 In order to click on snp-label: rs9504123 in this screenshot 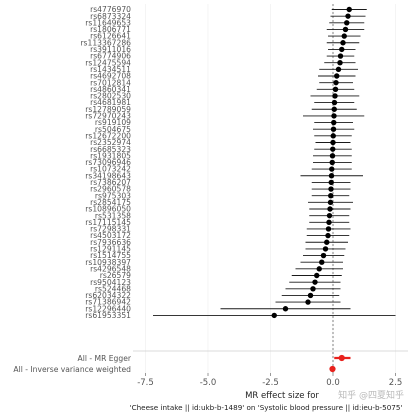, I will do `click(110, 282)`.